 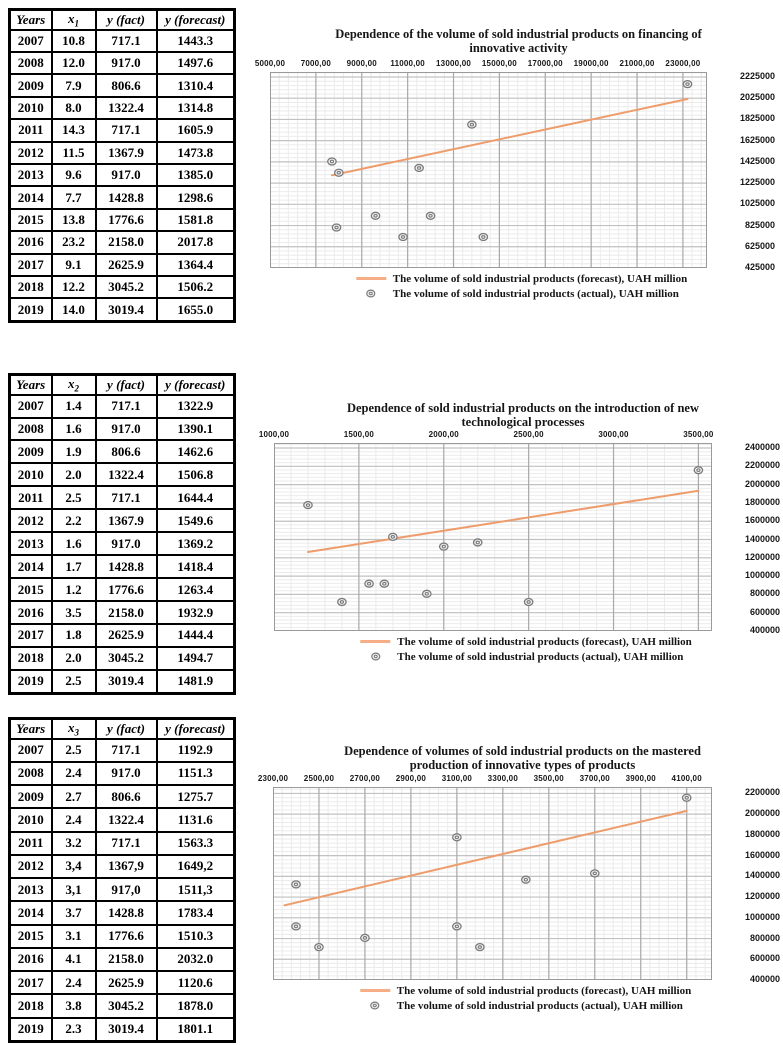 What do you see at coordinates (757, 182) in the screenshot?
I see `y-axis-tick: 1225000` at bounding box center [757, 182].